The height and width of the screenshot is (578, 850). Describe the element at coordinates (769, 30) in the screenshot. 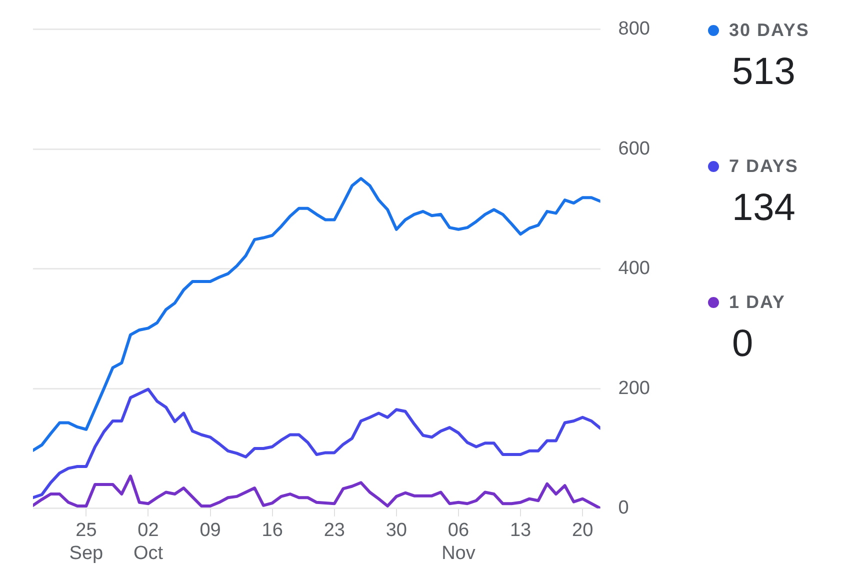

I see `legend-label: 30 DAYS` at that location.